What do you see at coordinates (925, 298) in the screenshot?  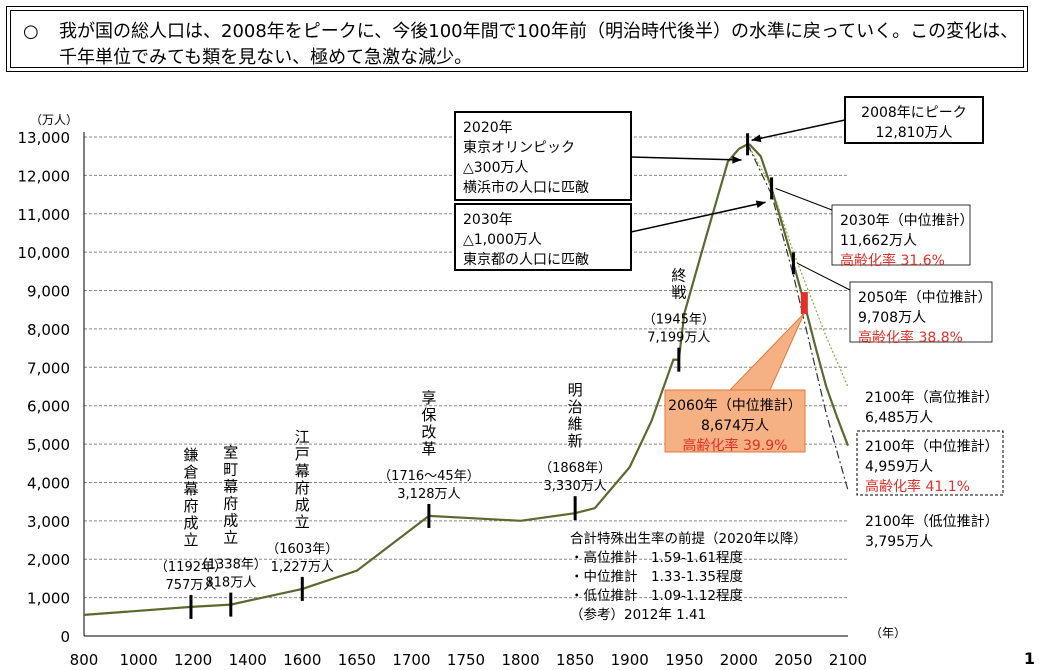 I see `callout-text-proj2050: 2050年（中位推計）` at bounding box center [925, 298].